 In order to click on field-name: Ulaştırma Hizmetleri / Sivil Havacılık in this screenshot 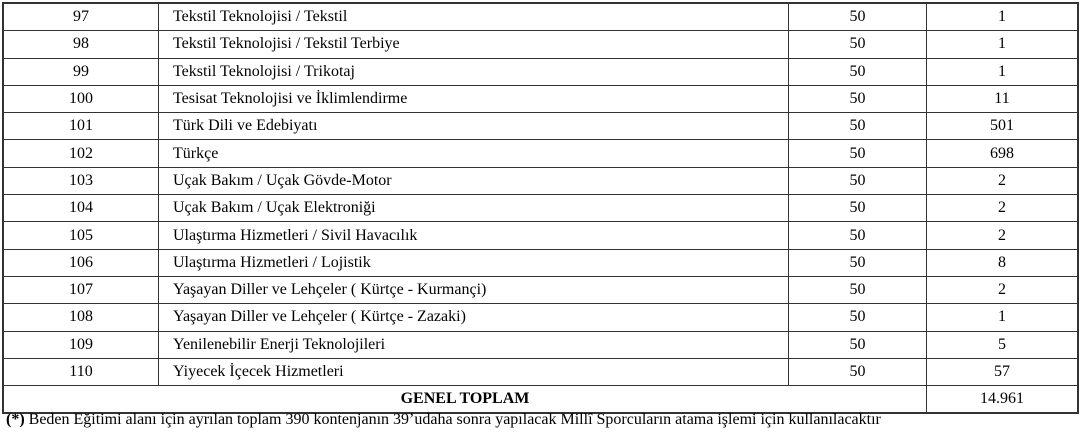, I will do `click(473, 235)`.